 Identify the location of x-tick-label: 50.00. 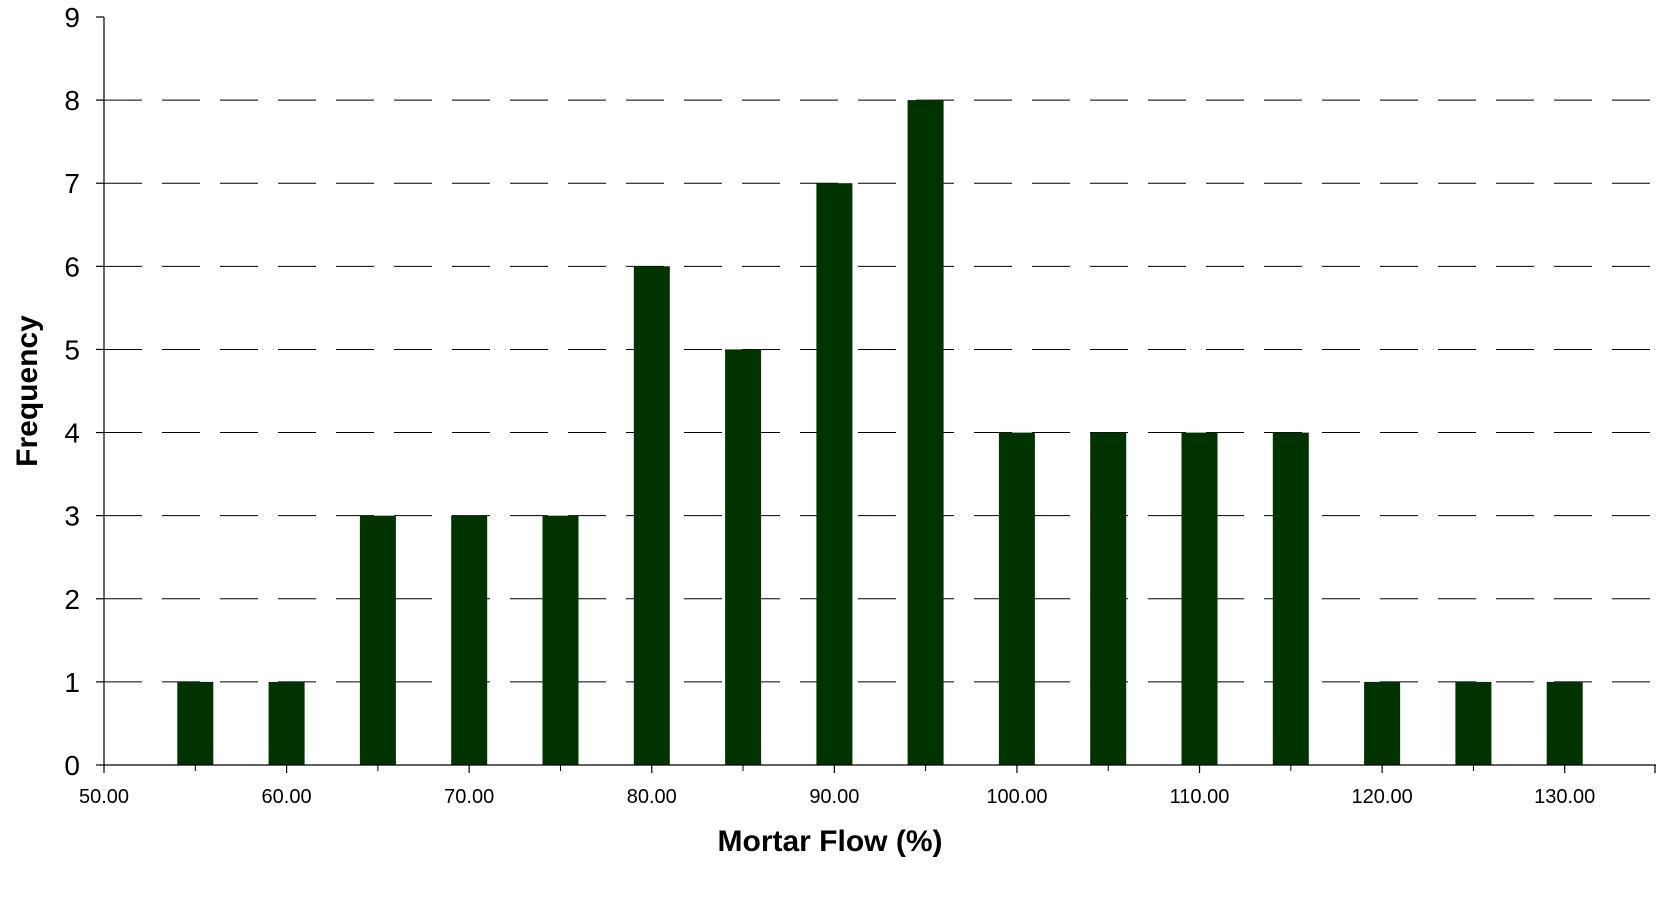
(104, 797).